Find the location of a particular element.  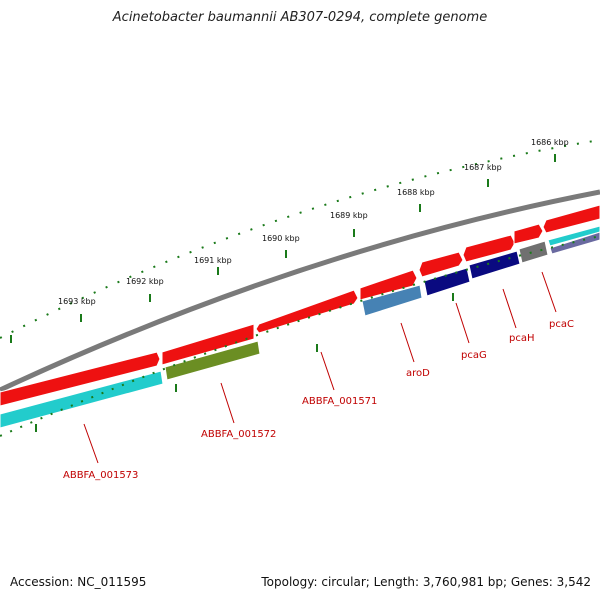

gene-pcah is located at coordinates (494, 265).